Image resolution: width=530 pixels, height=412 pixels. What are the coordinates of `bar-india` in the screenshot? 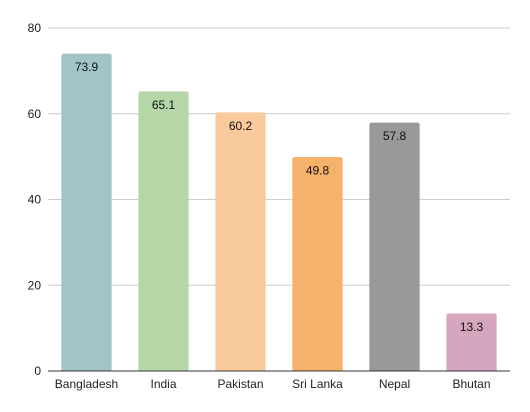 It's located at (163, 231).